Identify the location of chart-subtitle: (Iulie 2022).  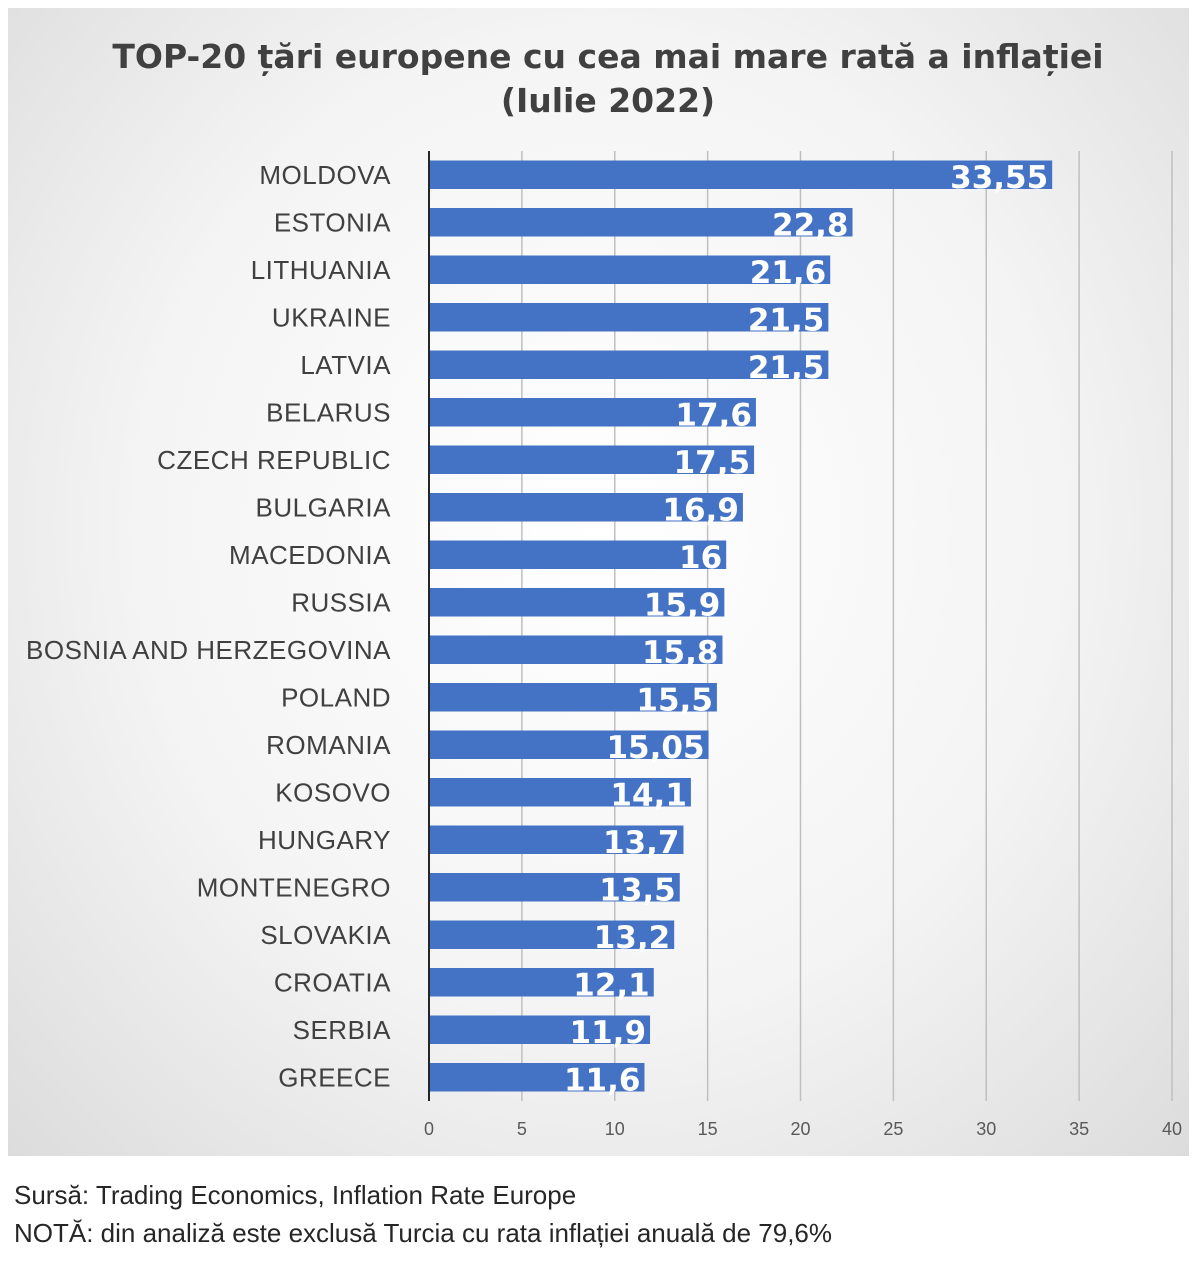
(608, 100).